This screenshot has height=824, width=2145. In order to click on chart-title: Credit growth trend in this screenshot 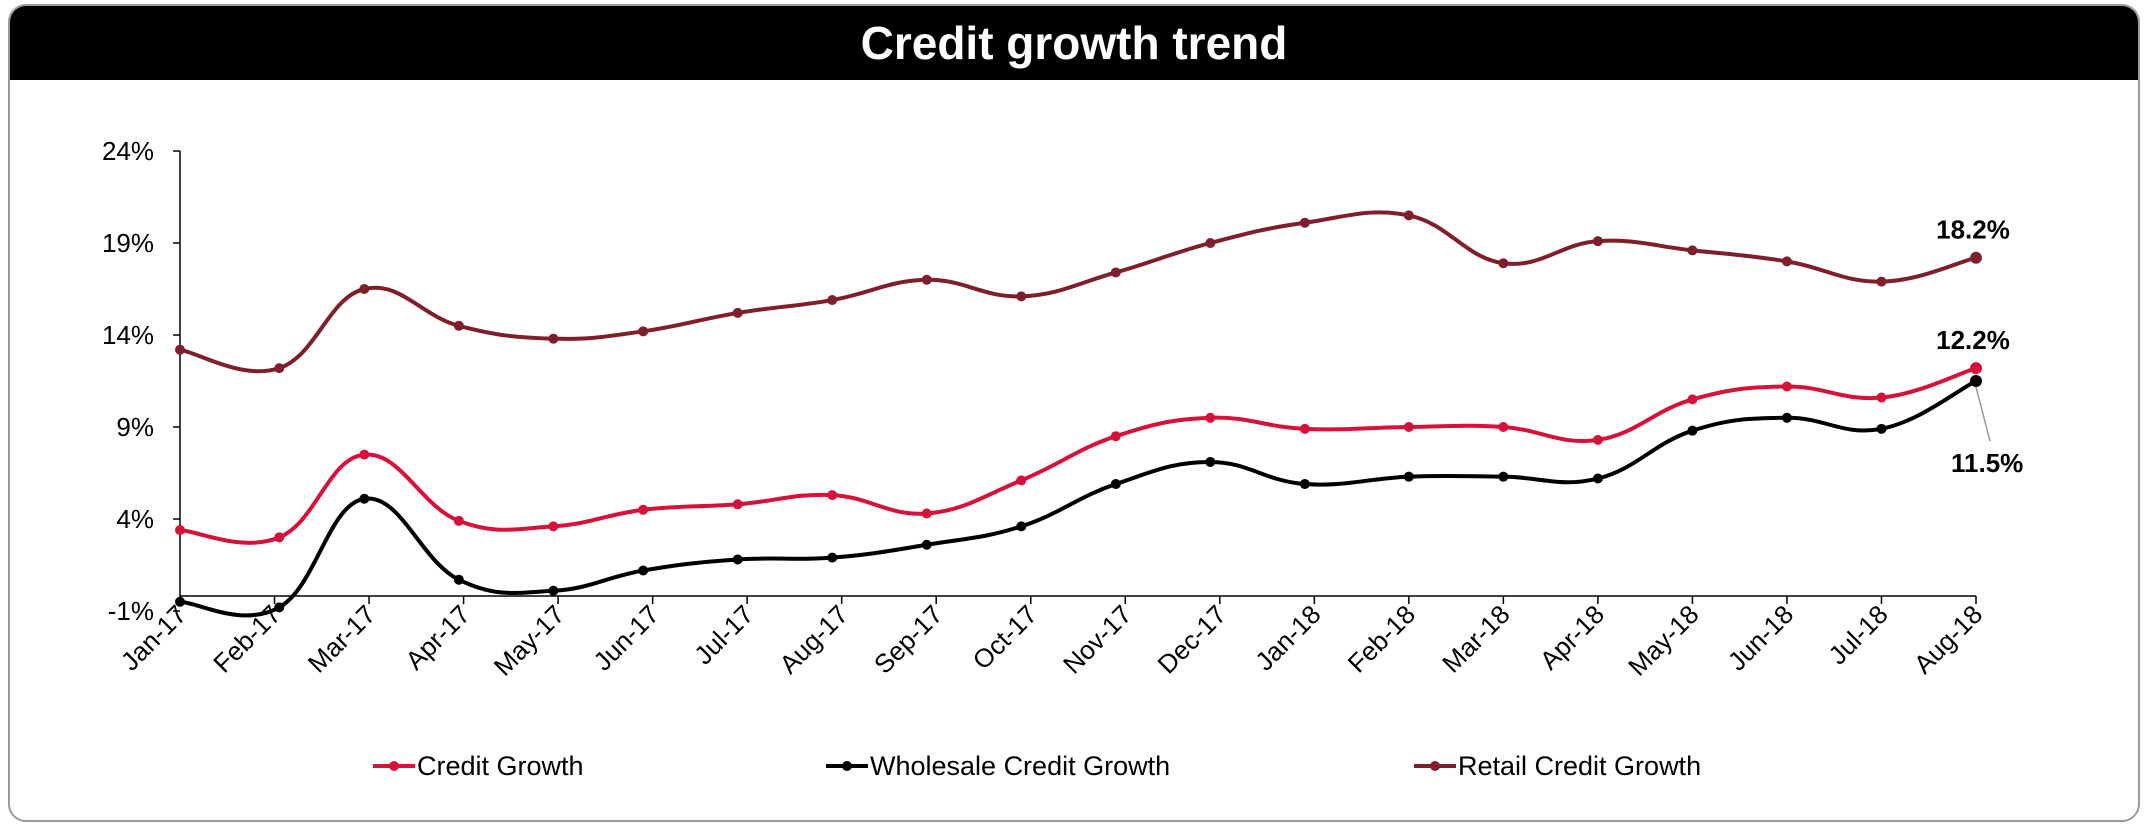, I will do `click(1074, 43)`.